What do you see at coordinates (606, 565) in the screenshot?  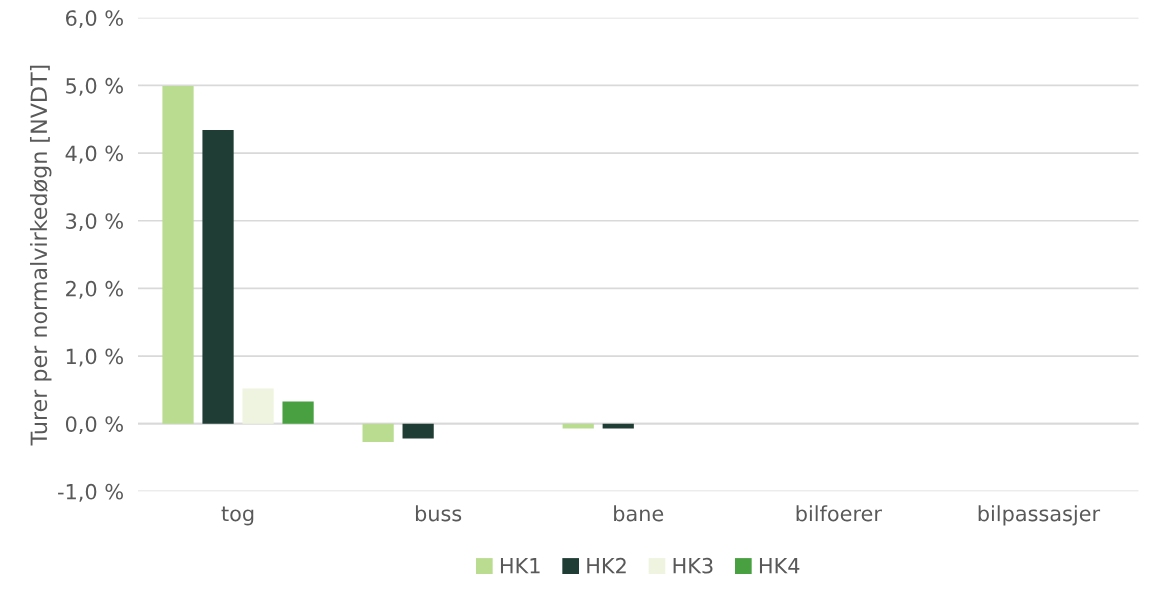 I see `legend-label: HK2` at bounding box center [606, 565].